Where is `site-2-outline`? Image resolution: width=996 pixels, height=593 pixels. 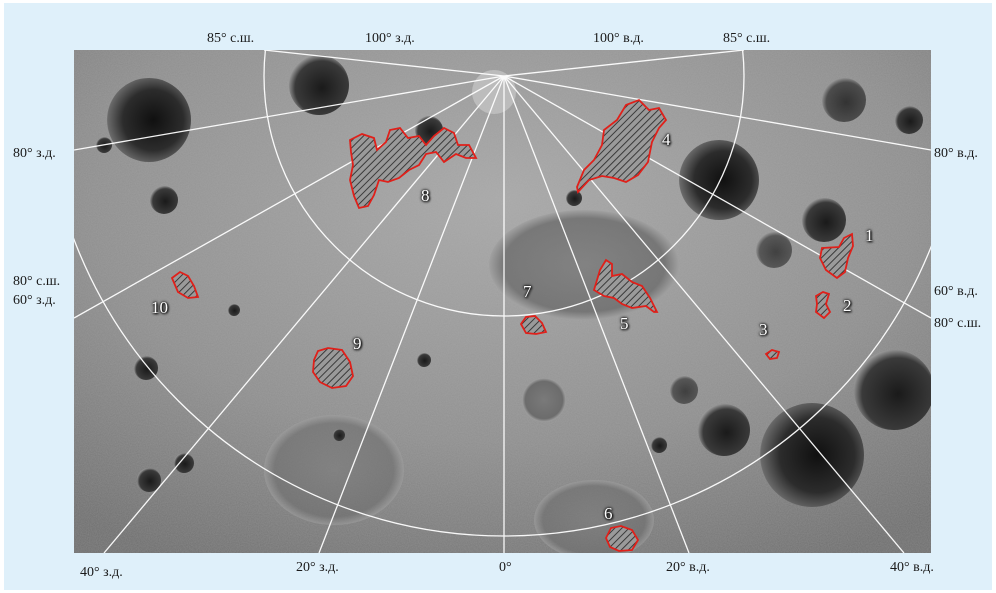
site-2-outline is located at coordinates (823, 305).